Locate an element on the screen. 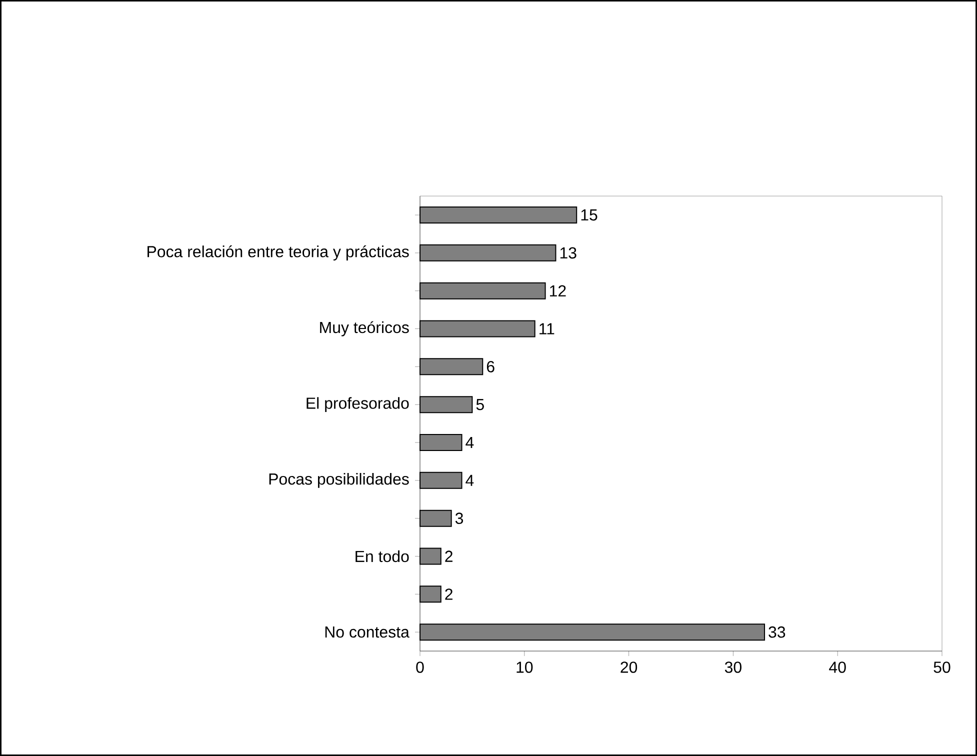 This screenshot has height=756, width=977. x-tick-label: 20 is located at coordinates (629, 667).